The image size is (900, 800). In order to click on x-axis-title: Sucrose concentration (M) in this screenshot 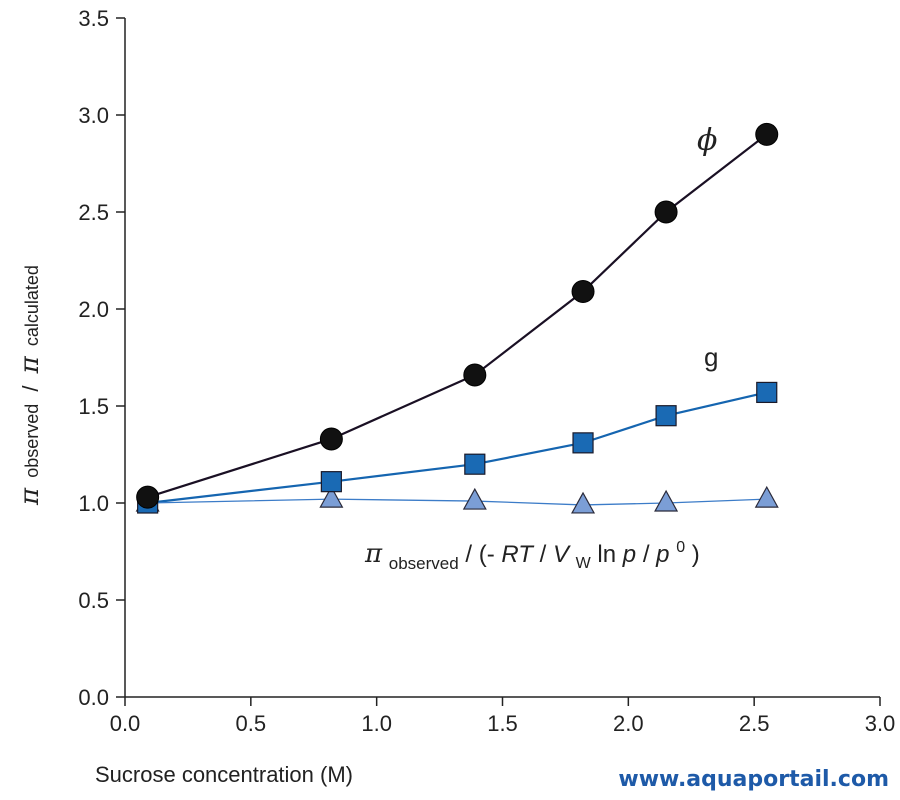, I will do `click(224, 774)`.